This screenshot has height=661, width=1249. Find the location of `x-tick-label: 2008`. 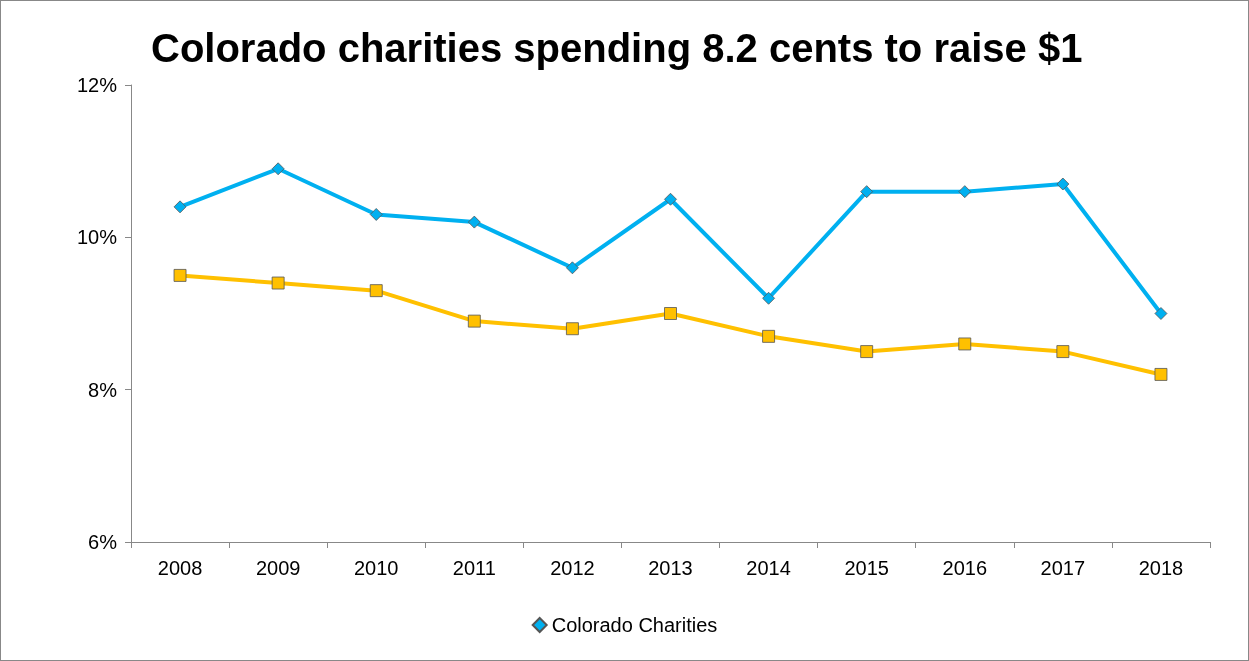

x-tick-label: 2008 is located at coordinates (180, 568).